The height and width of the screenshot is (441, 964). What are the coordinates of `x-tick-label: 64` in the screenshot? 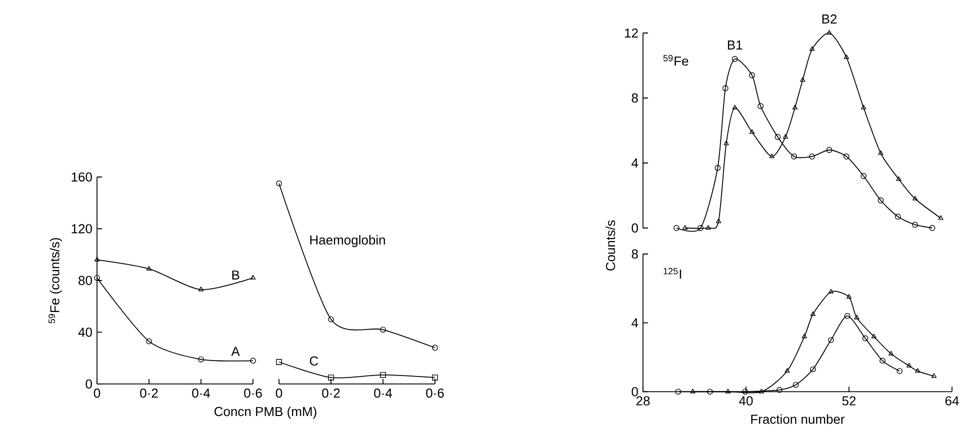 It's located at (952, 401).